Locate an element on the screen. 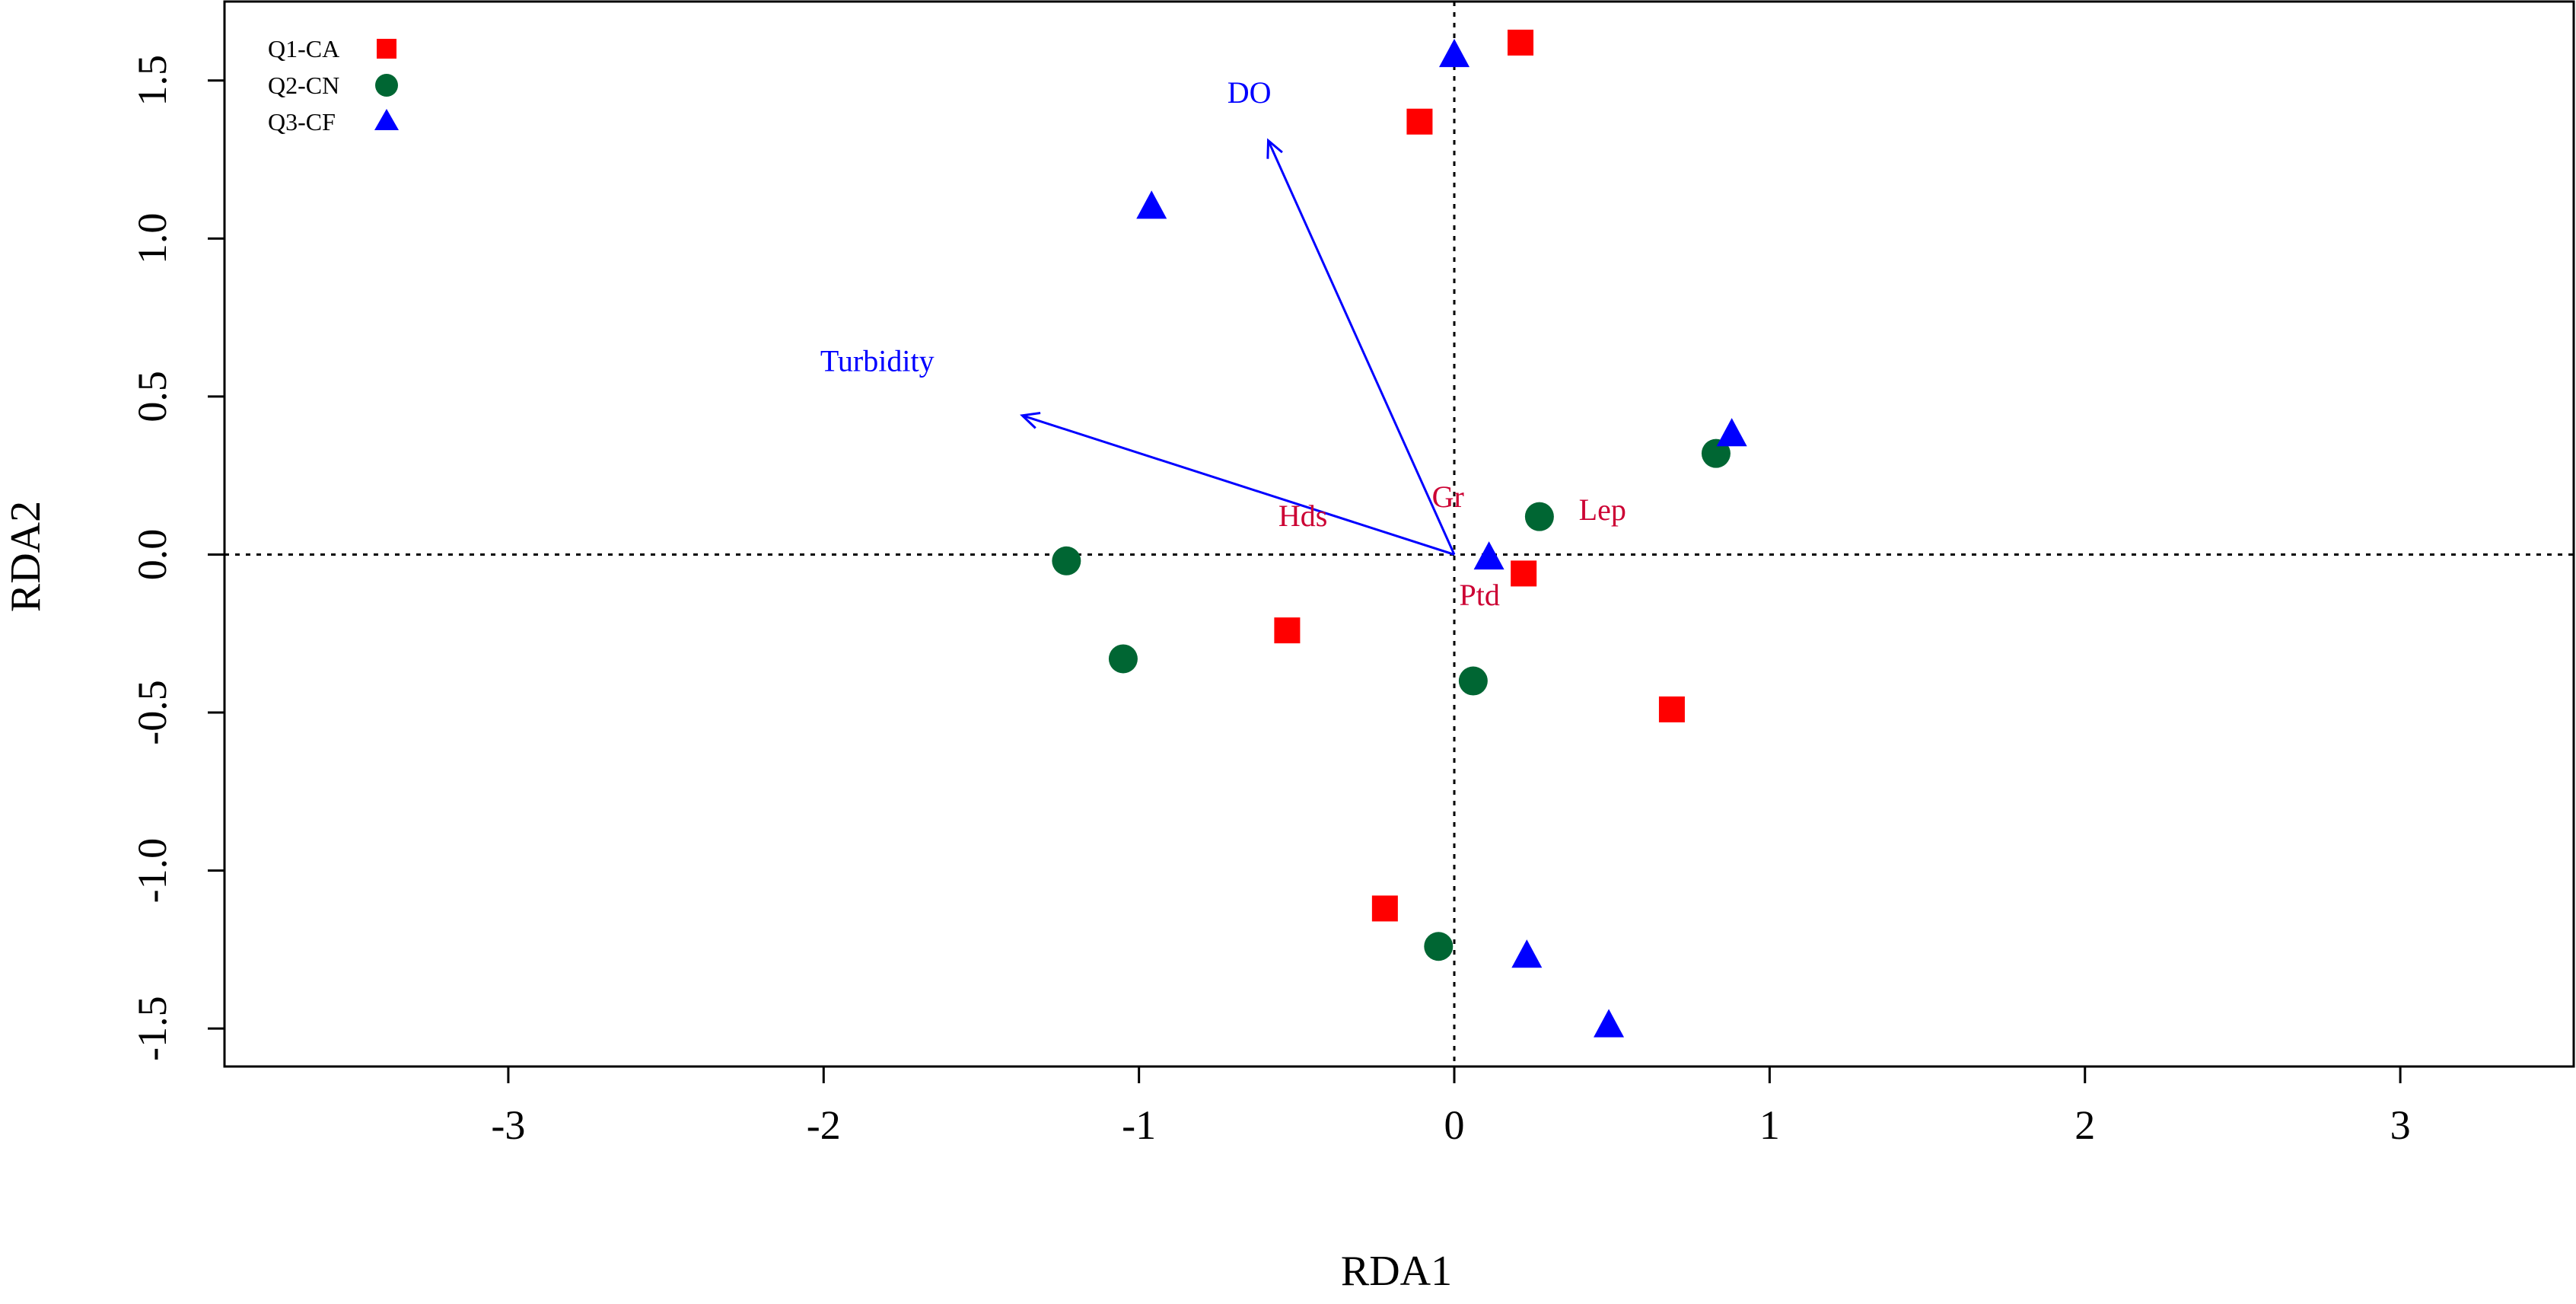  y-tick-label: 0.0 is located at coordinates (152, 555).